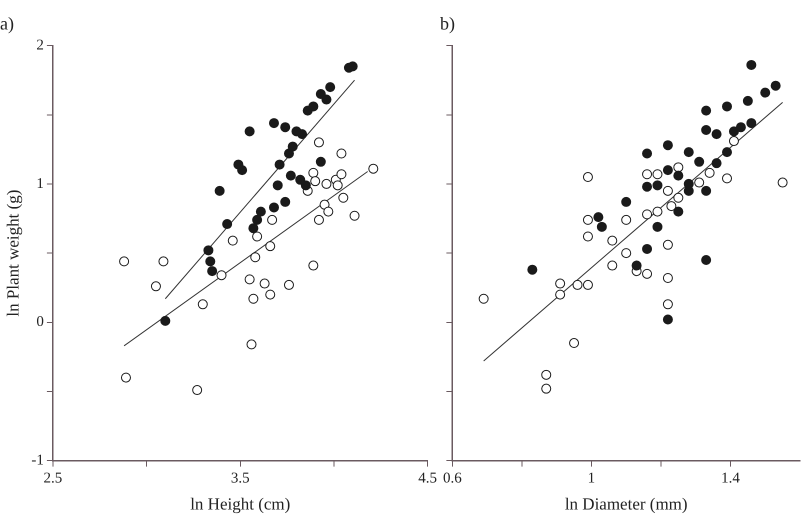 The height and width of the screenshot is (529, 812). I want to click on x-tick-label: 3.5, so click(240, 478).